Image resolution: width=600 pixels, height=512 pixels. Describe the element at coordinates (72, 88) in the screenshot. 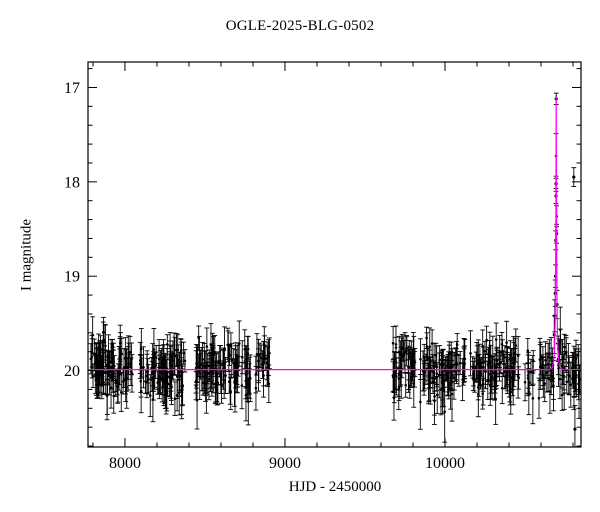

I see `y-tick-label: 17` at that location.